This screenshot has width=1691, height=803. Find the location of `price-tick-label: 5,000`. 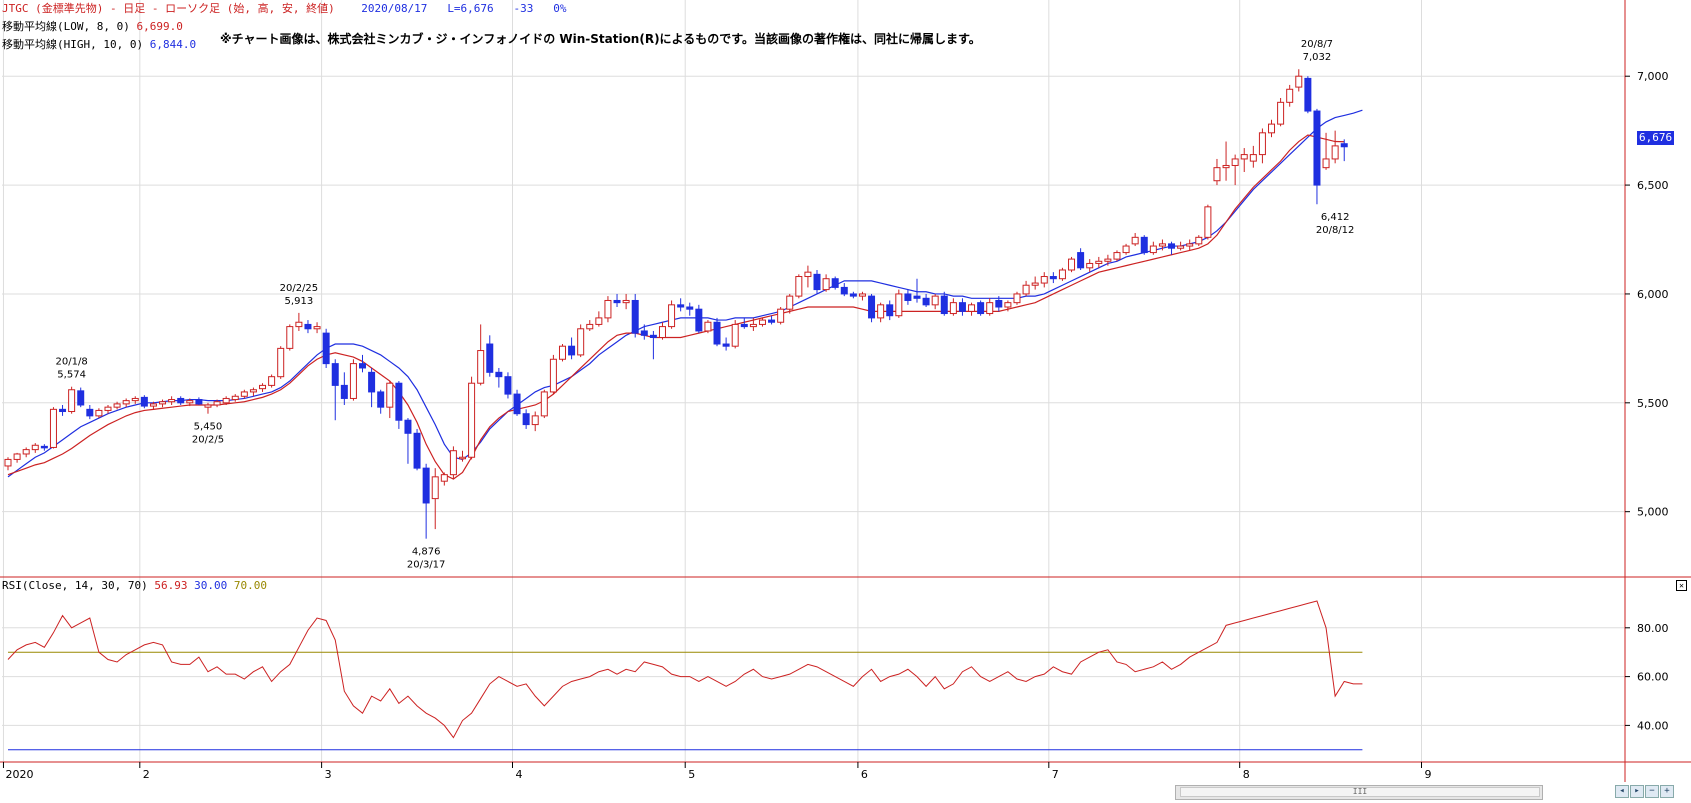

price-tick-label: 5,000 is located at coordinates (1653, 512).